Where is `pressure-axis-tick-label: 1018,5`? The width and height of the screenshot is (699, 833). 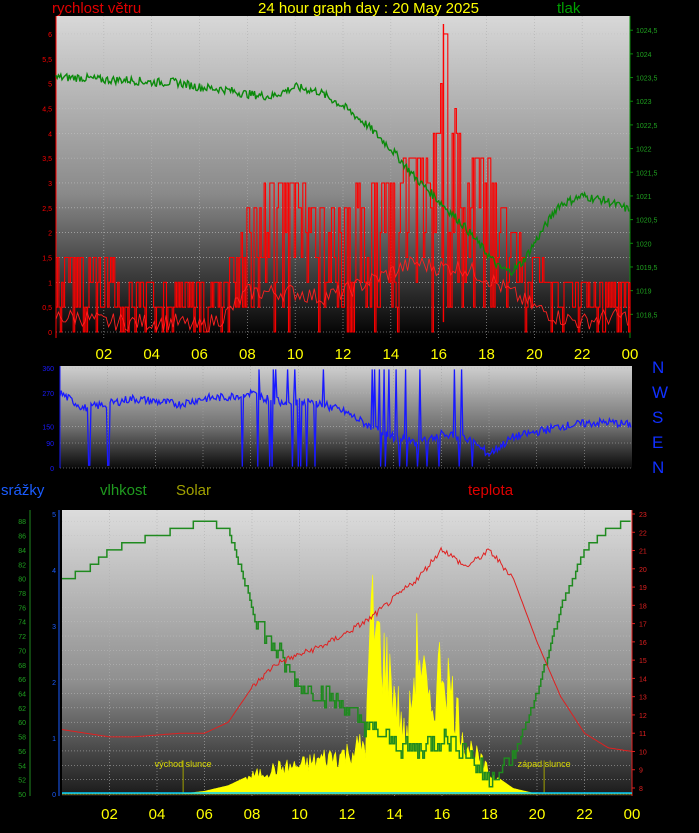
pressure-axis-tick-label: 1018,5 is located at coordinates (647, 315).